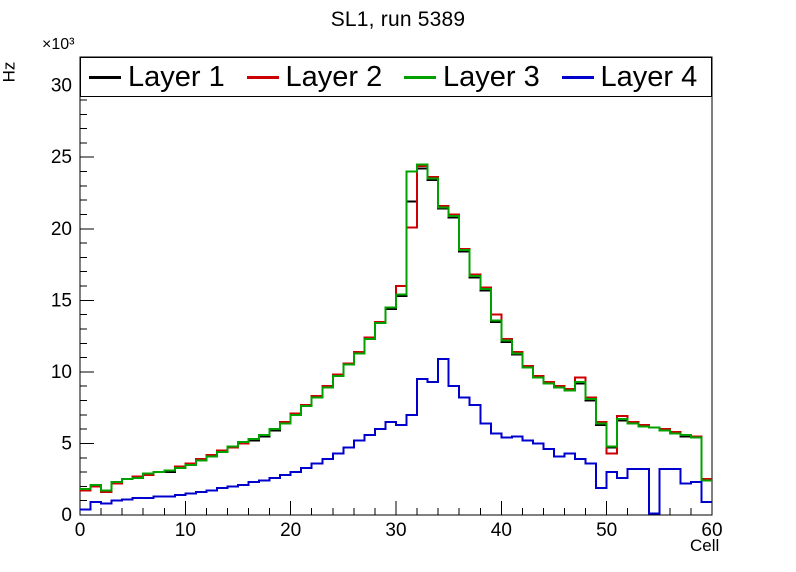 The width and height of the screenshot is (796, 572). What do you see at coordinates (398, 19) in the screenshot?
I see `chart-title: SL1, run 5389` at bounding box center [398, 19].